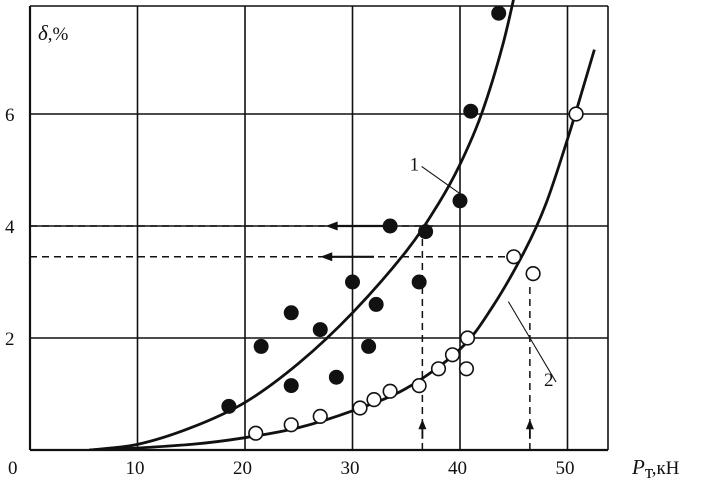  Describe the element at coordinates (53, 33) in the screenshot. I see `y-axis-label: δ,%` at that location.